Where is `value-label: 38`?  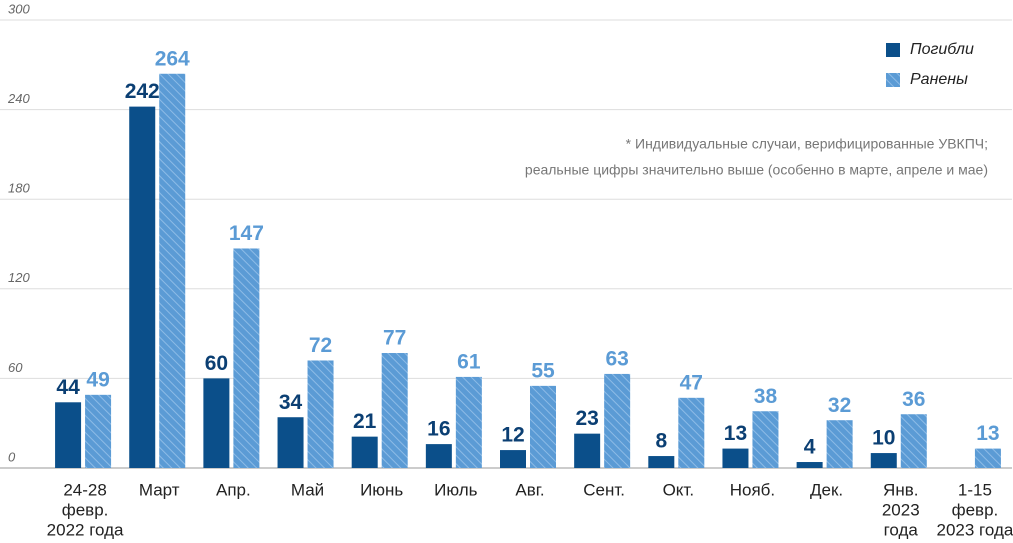 value-label: 38 is located at coordinates (766, 396).